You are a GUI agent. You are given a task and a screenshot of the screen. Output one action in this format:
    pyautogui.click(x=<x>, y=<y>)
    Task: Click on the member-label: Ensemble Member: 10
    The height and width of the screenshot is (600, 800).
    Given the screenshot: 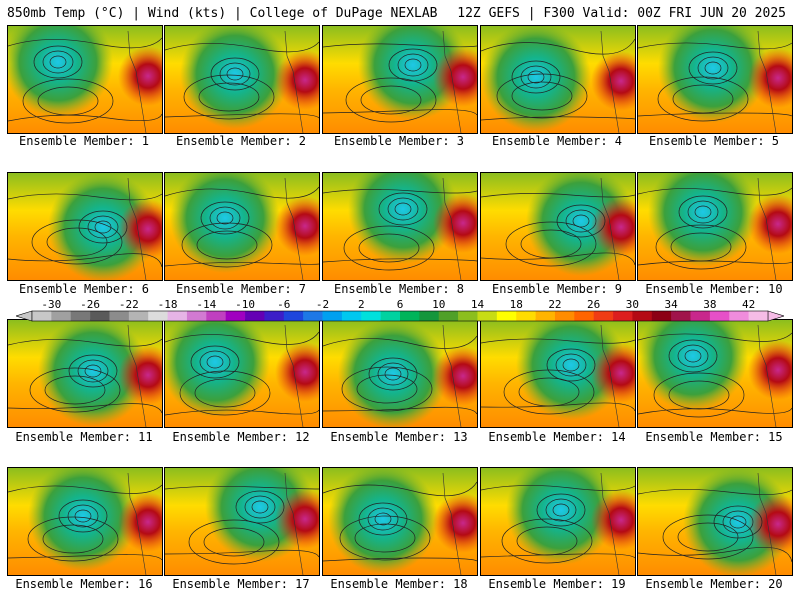 What is the action you would take?
    pyautogui.click(x=714, y=289)
    